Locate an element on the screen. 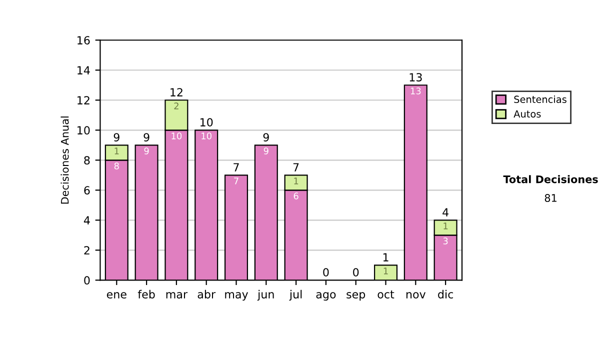 The width and height of the screenshot is (600, 340). legend-label: Autos is located at coordinates (527, 114).